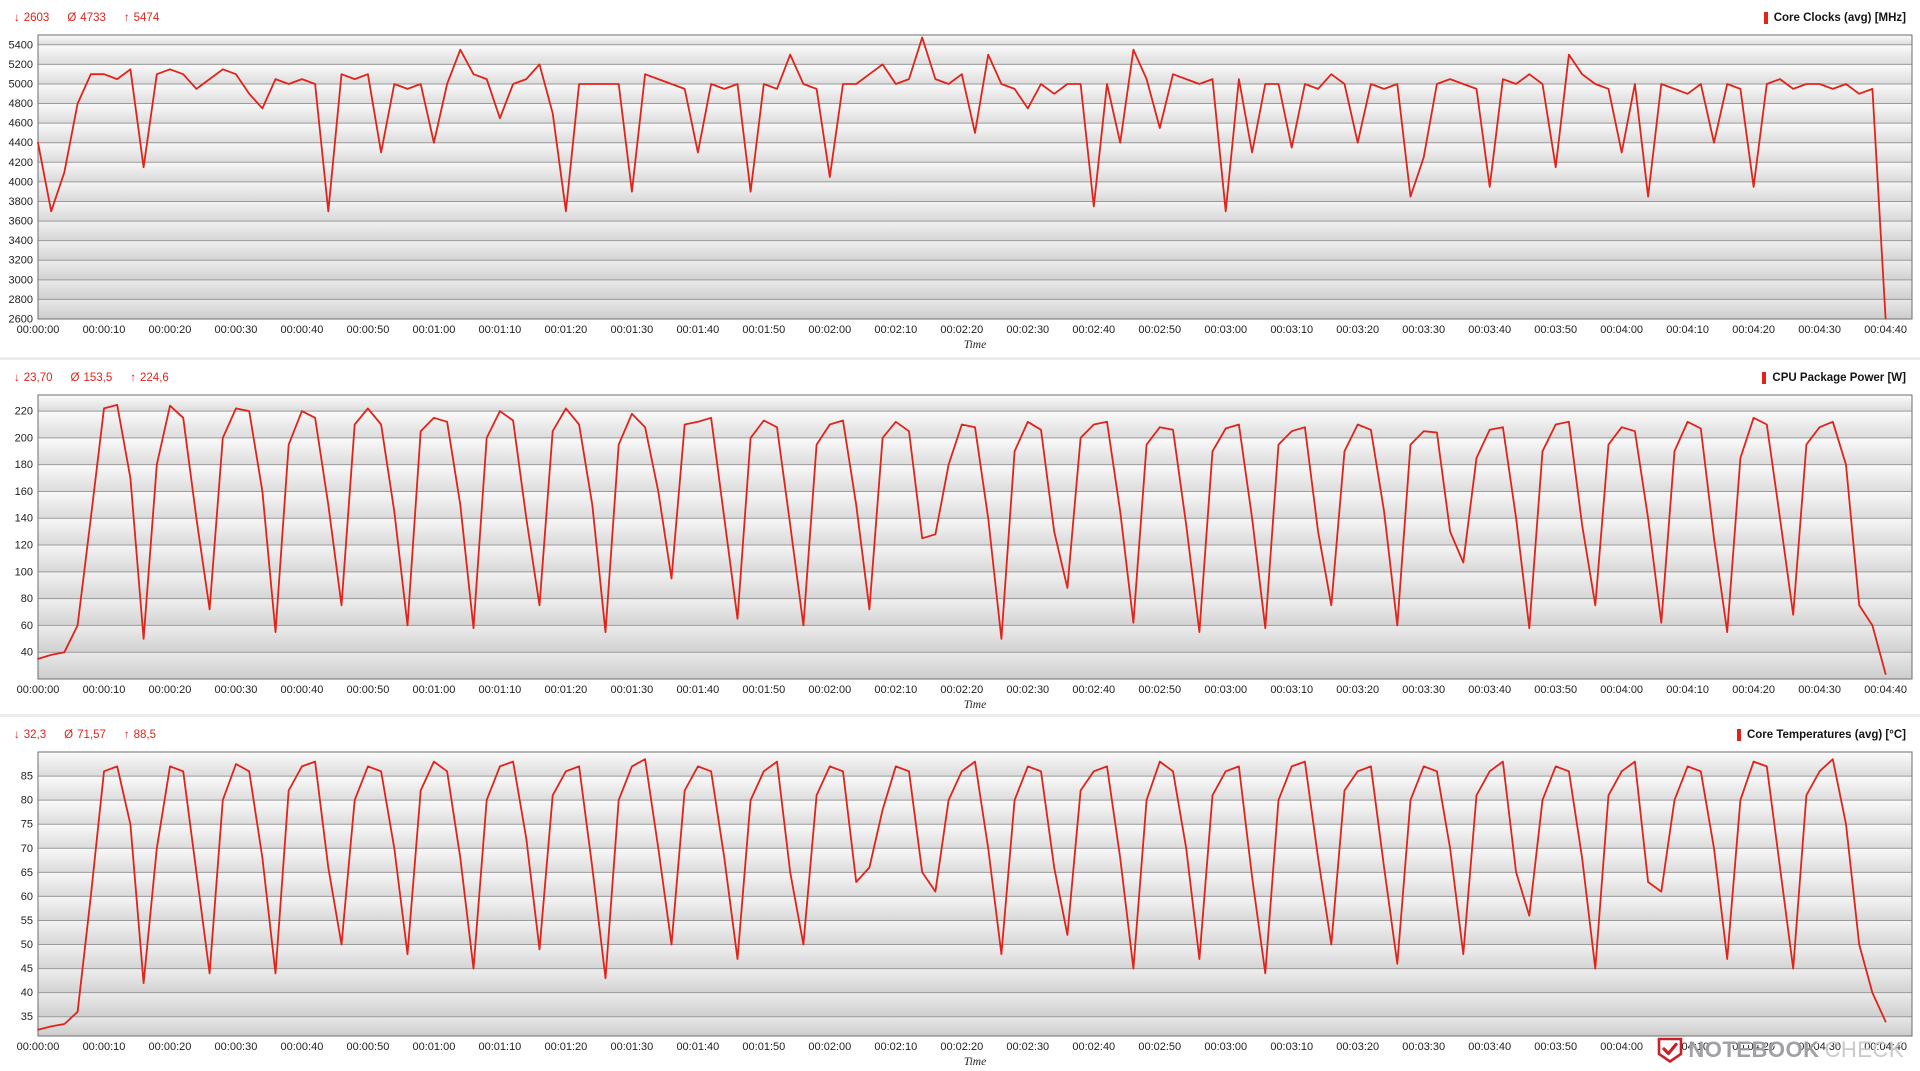  What do you see at coordinates (631, 1047) in the screenshot?
I see `svg-text: 00:01:30` at bounding box center [631, 1047].